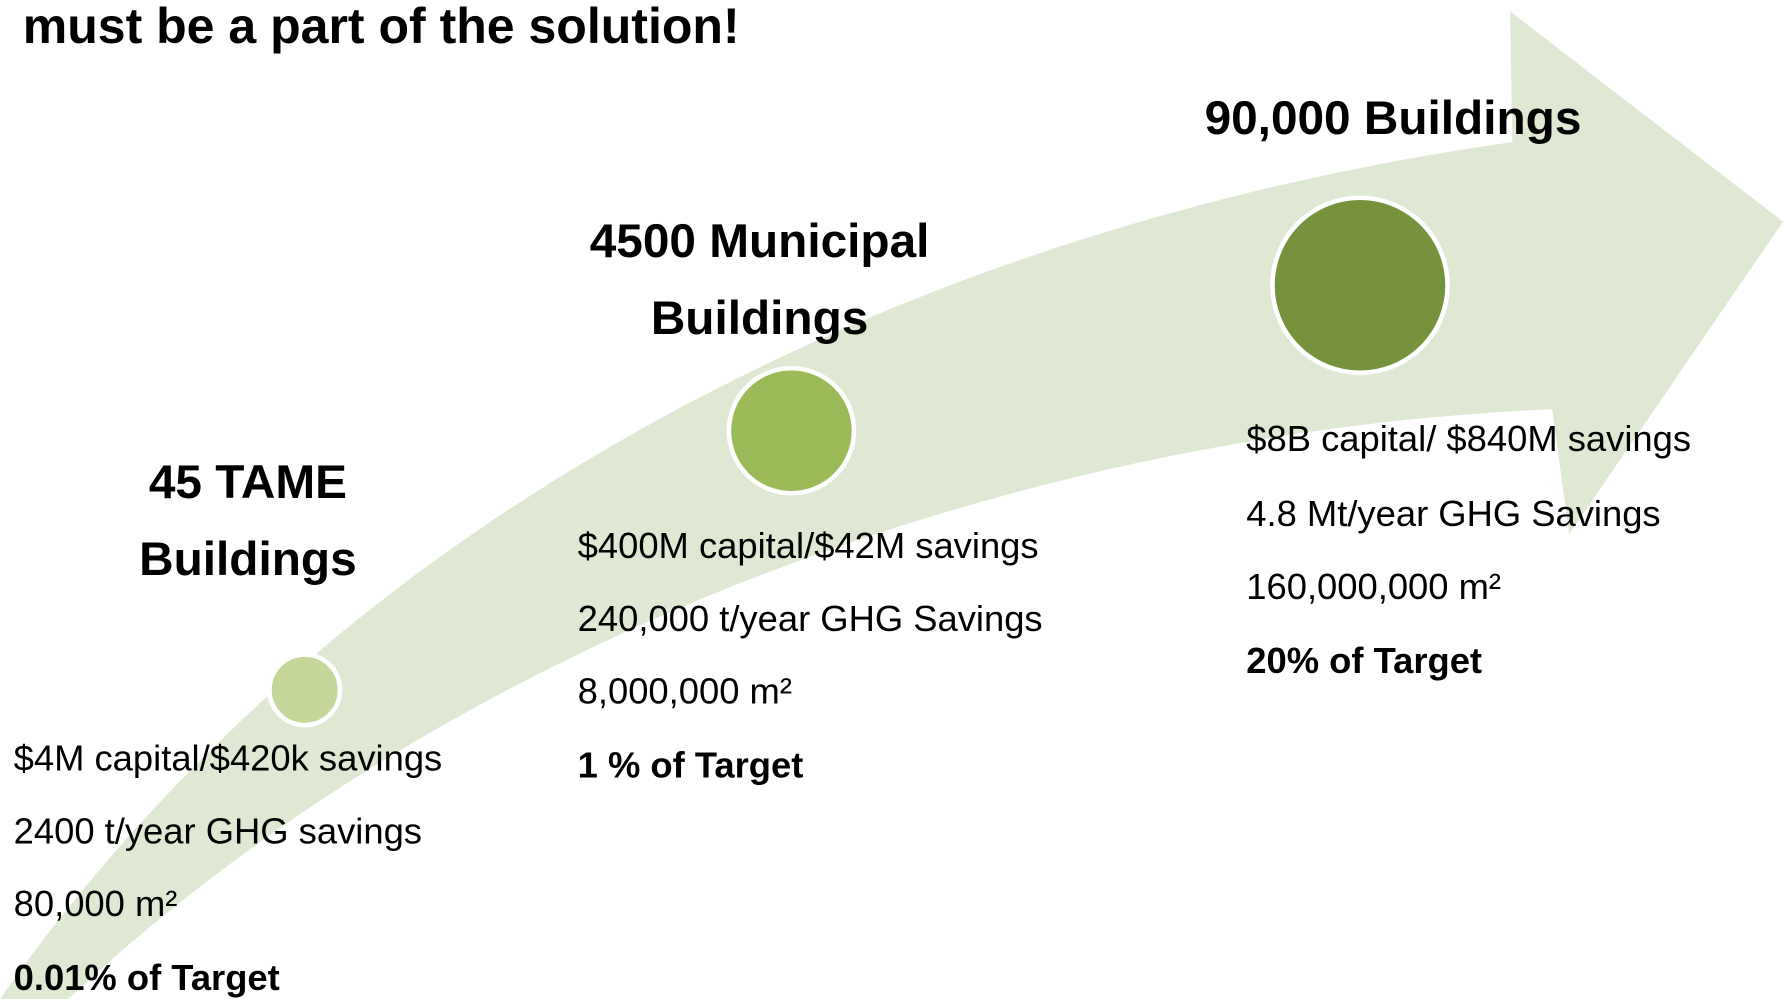 The height and width of the screenshot is (999, 1783). Describe the element at coordinates (685, 691) in the screenshot. I see `stage-line: 8,000,000 m²` at that location.